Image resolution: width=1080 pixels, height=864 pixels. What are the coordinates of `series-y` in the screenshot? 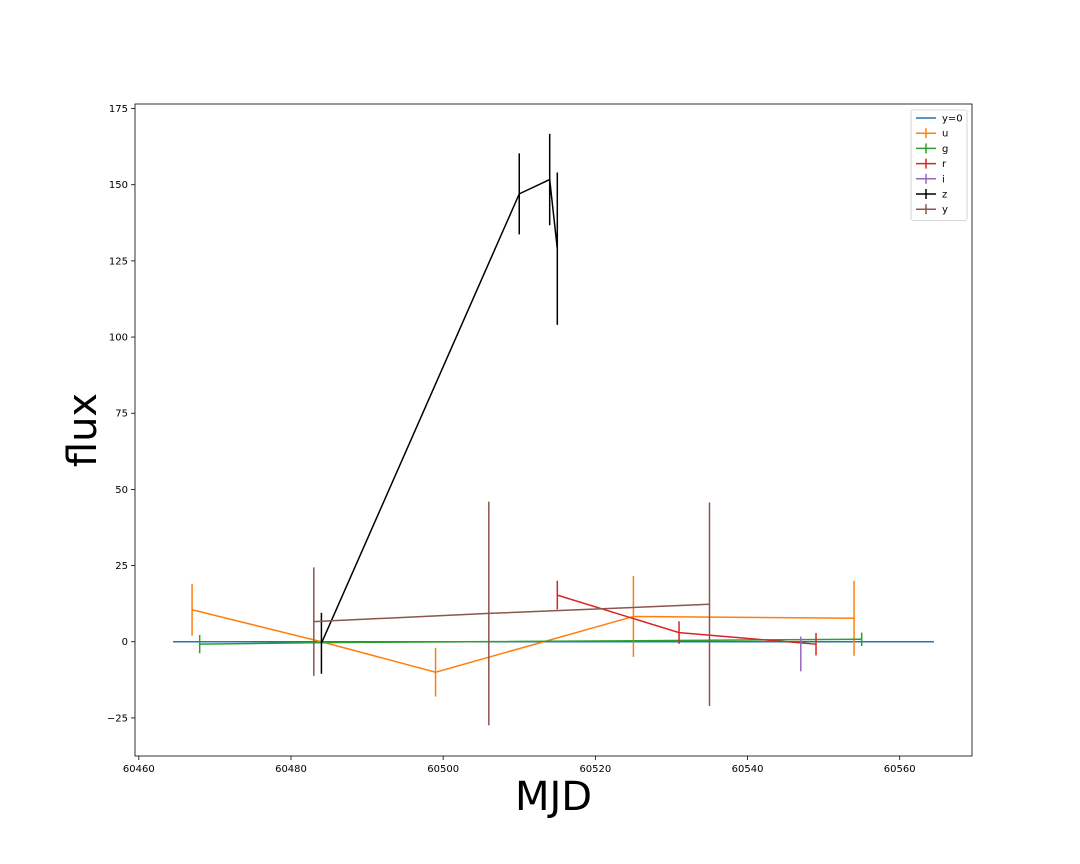 It's located at (512, 613).